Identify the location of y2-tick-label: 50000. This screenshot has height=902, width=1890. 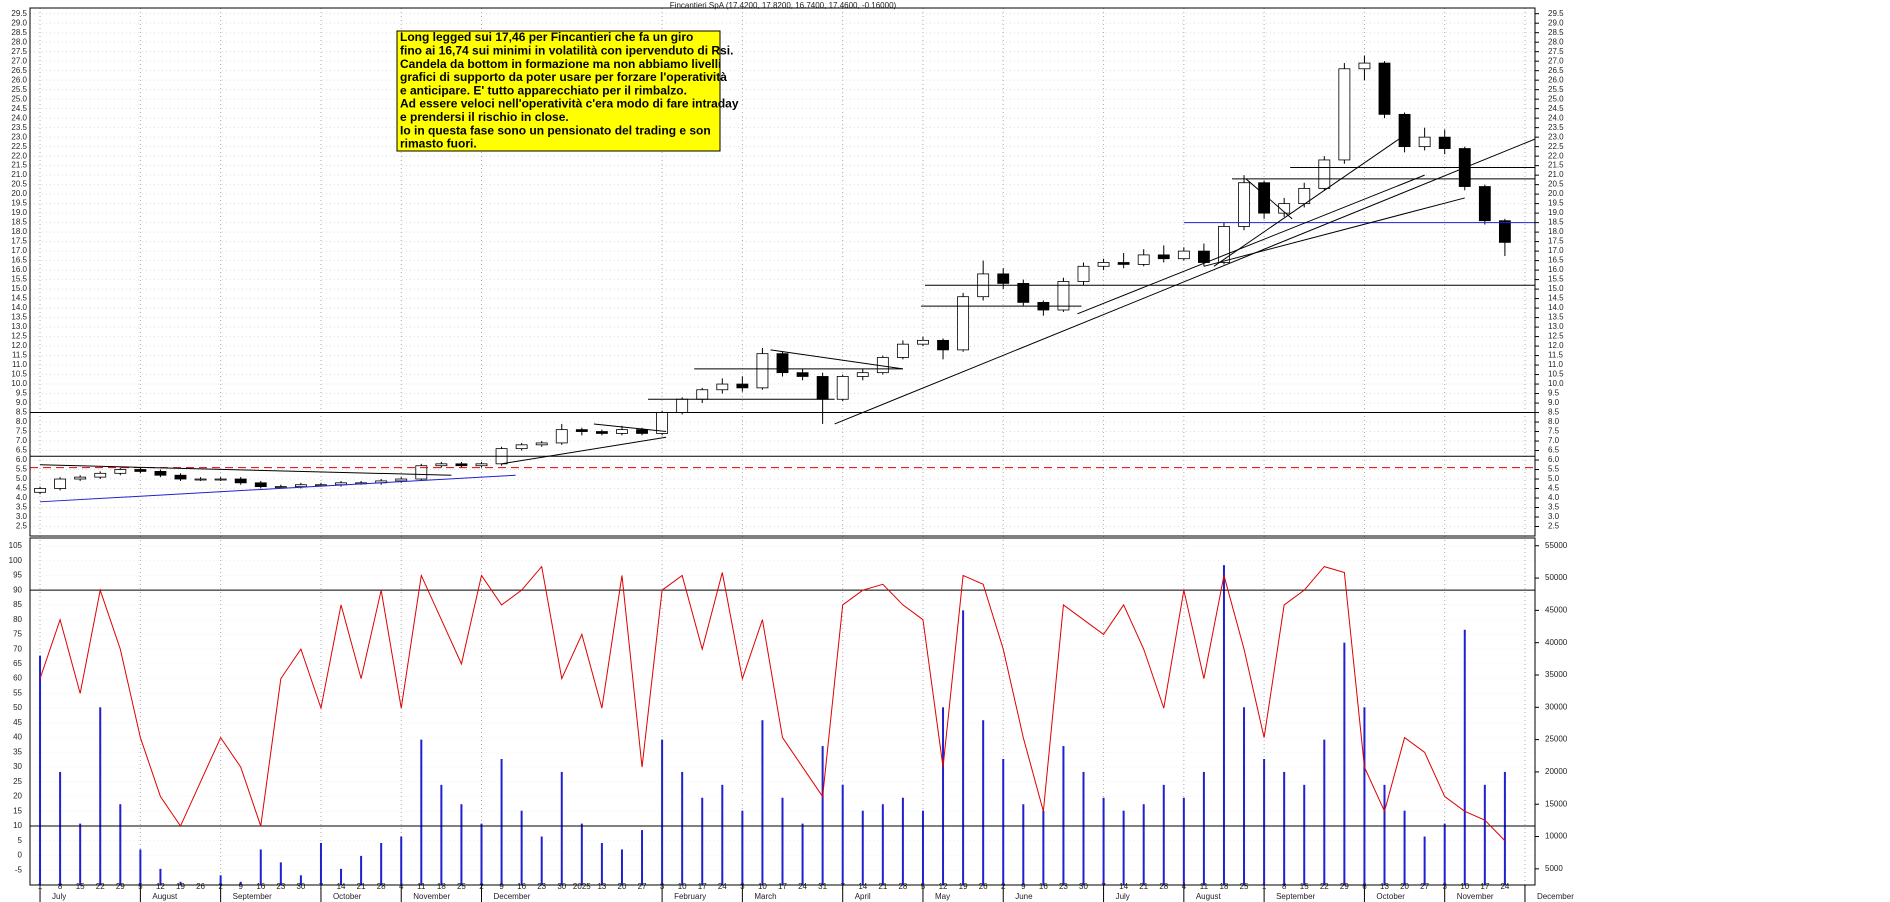
(1556, 577).